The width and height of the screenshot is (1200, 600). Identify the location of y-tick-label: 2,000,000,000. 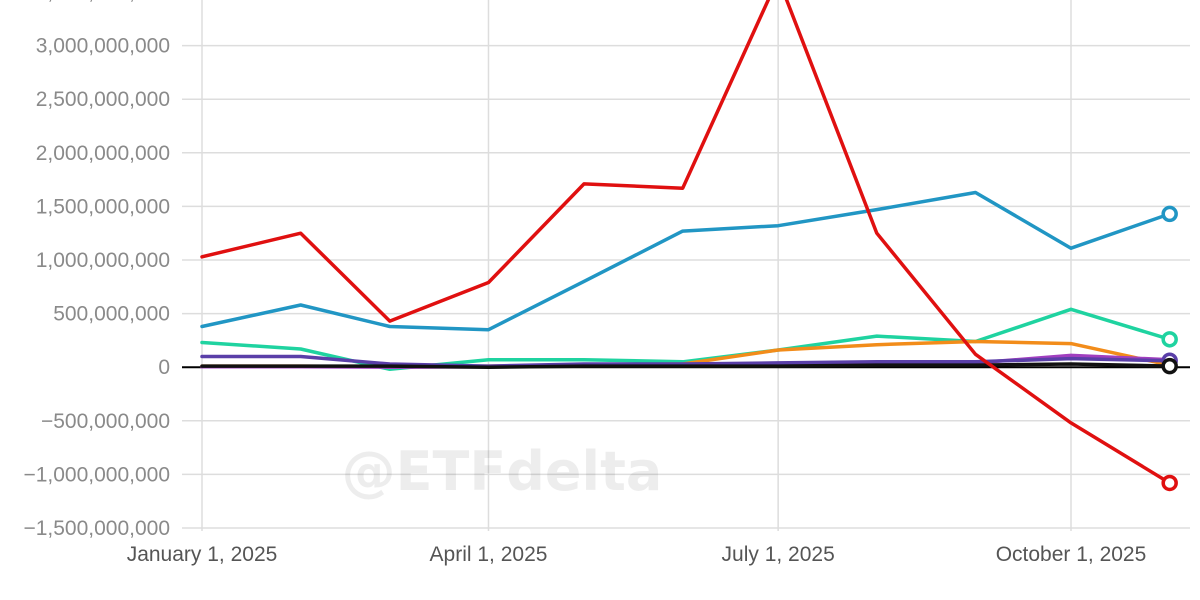
(103, 153).